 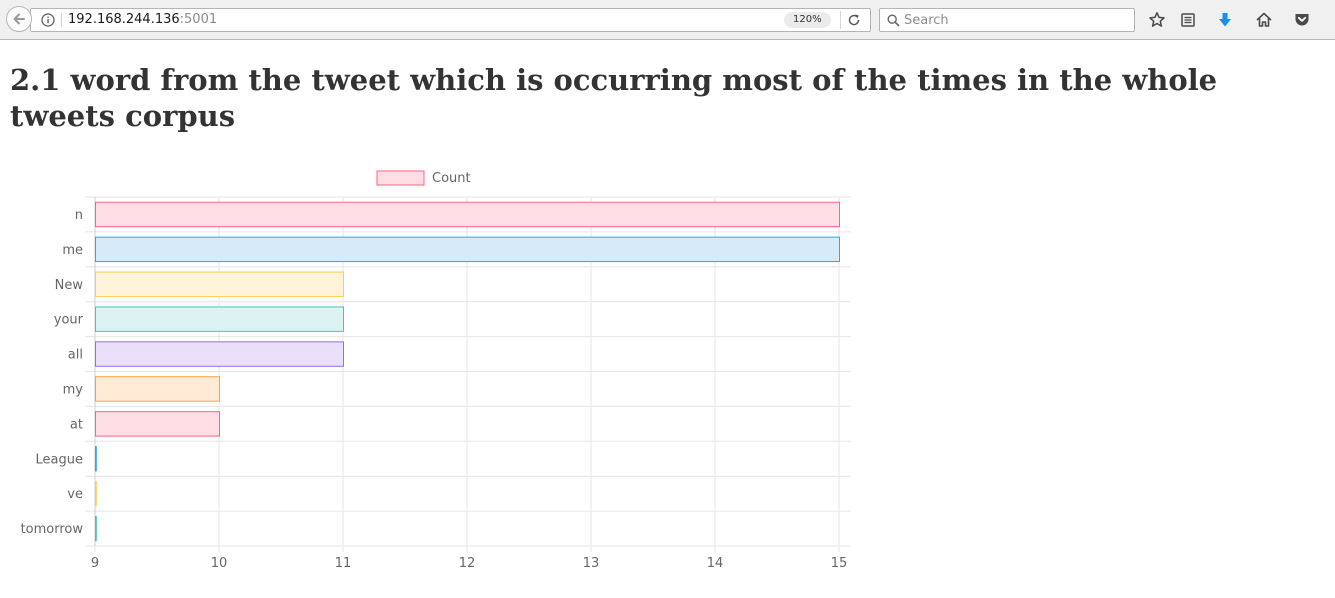 What do you see at coordinates (72, 250) in the screenshot?
I see `y-tick-label: me` at bounding box center [72, 250].